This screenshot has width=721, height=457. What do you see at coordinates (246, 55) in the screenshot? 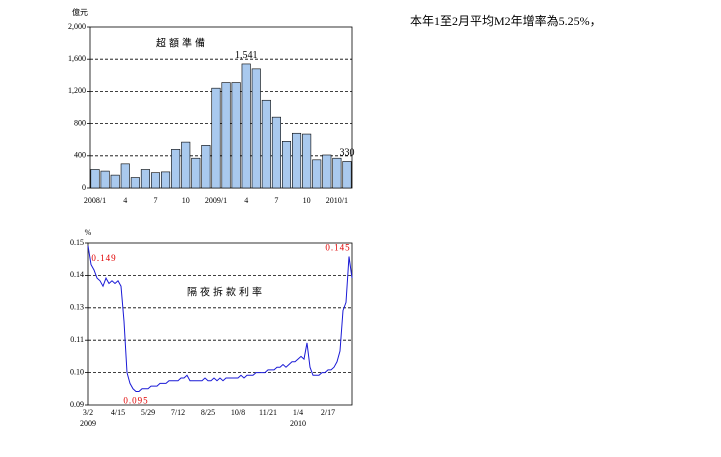
I see `data-label: 1,541` at bounding box center [246, 55].